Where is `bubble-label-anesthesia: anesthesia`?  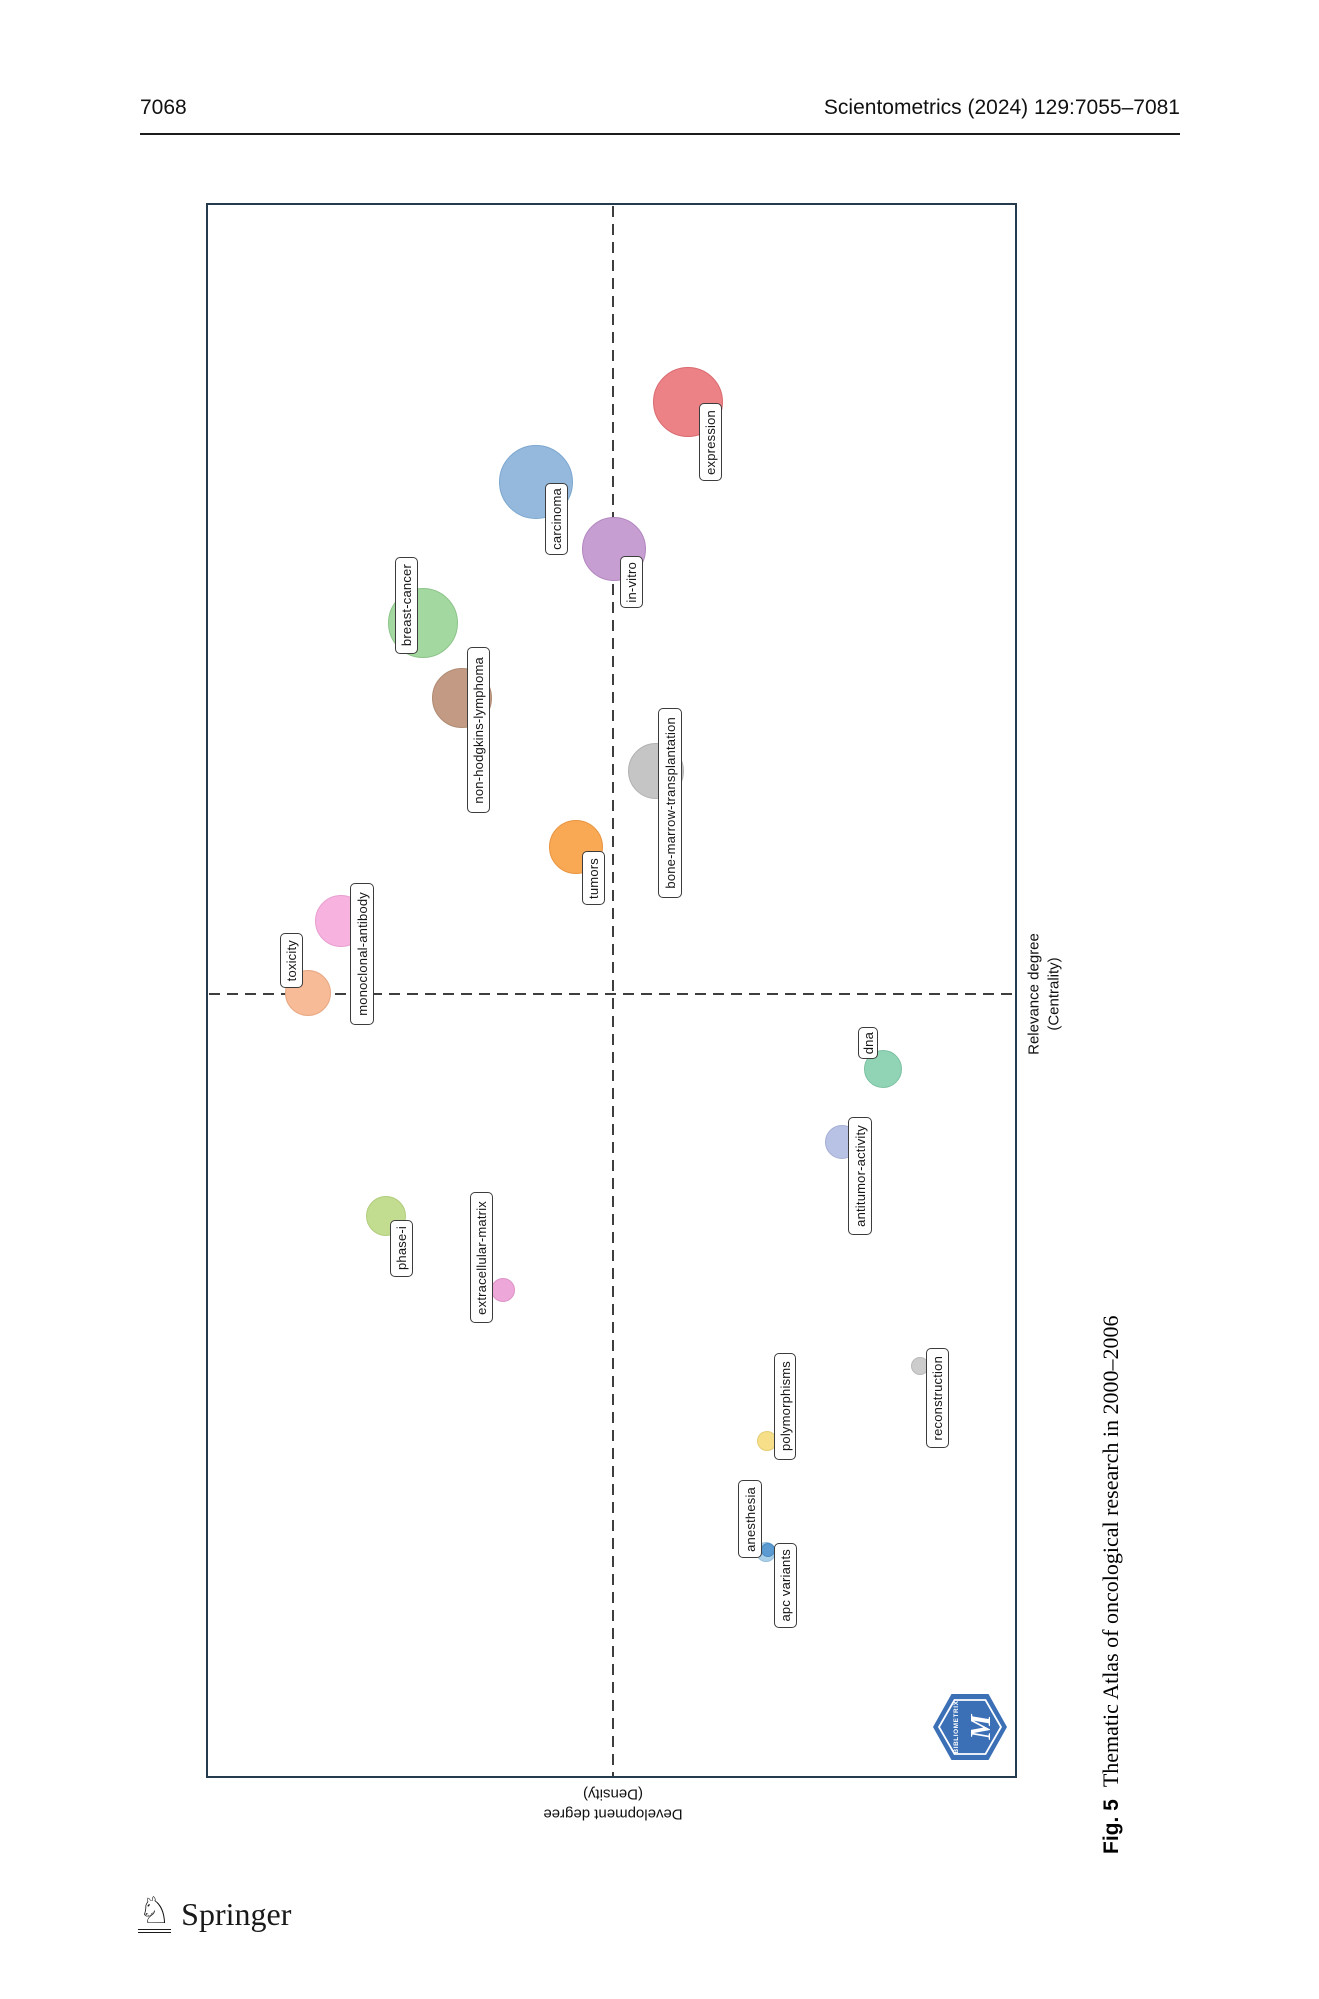 bubble-label-anesthesia: anesthesia is located at coordinates (750, 1519).